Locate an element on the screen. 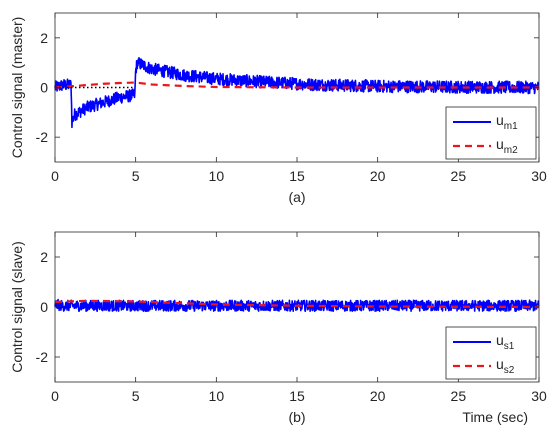 This screenshot has width=550, height=435. legend-label-subscript: m2 is located at coordinates (511, 150).